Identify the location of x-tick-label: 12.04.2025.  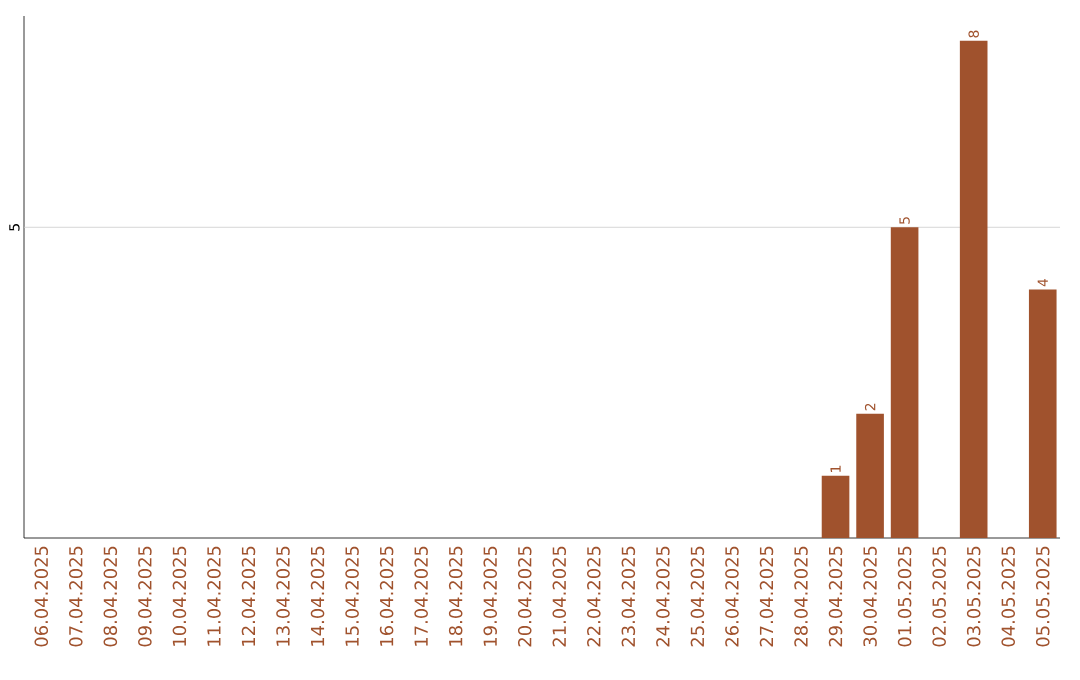
(248, 596).